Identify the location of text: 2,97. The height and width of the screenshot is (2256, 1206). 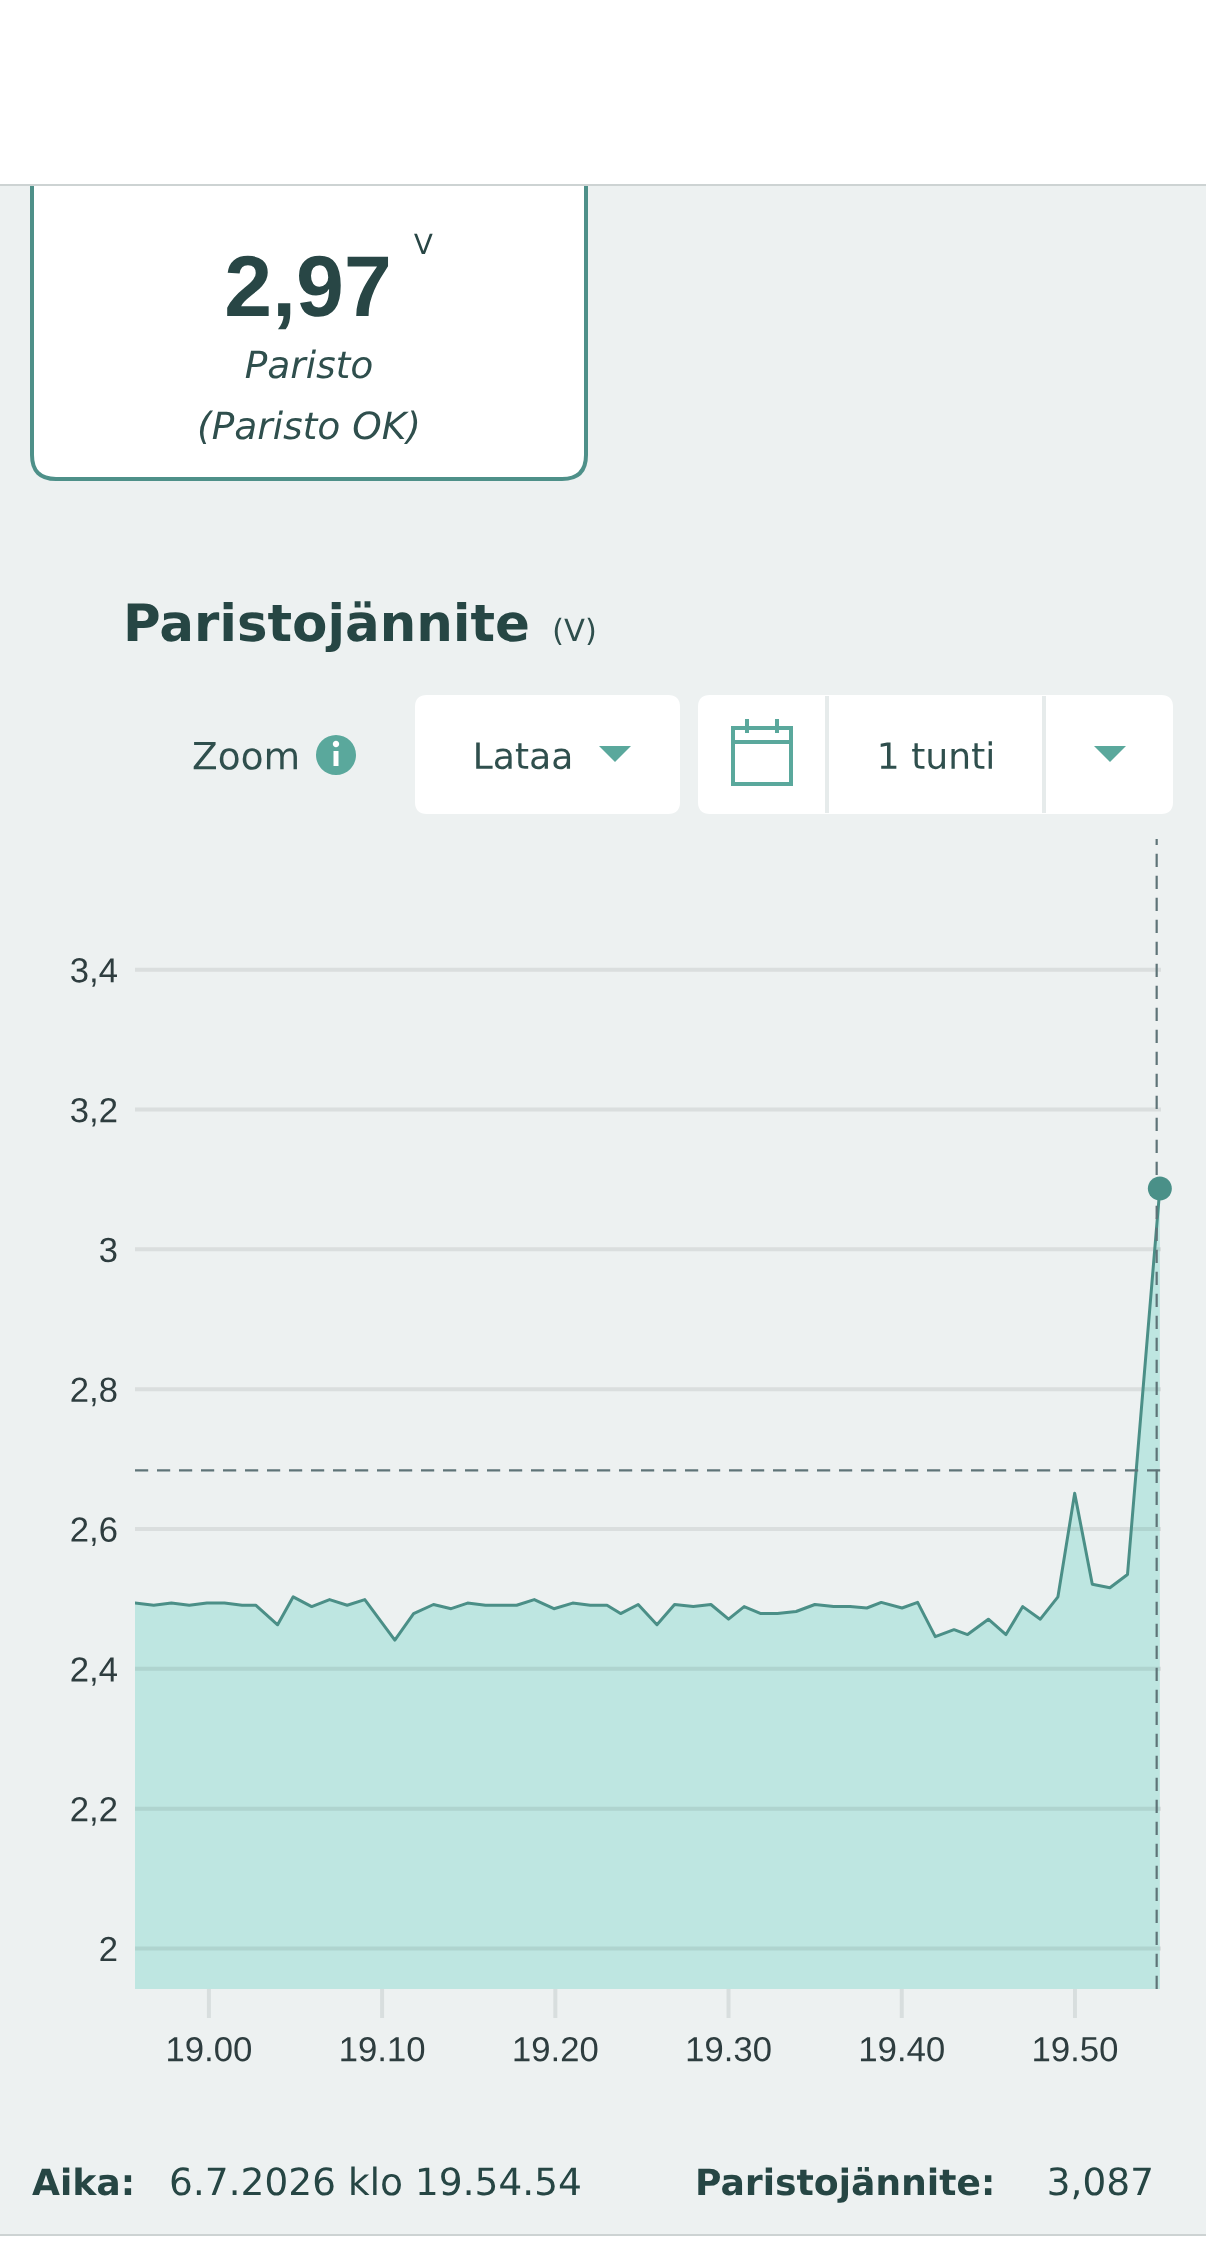
(308, 292).